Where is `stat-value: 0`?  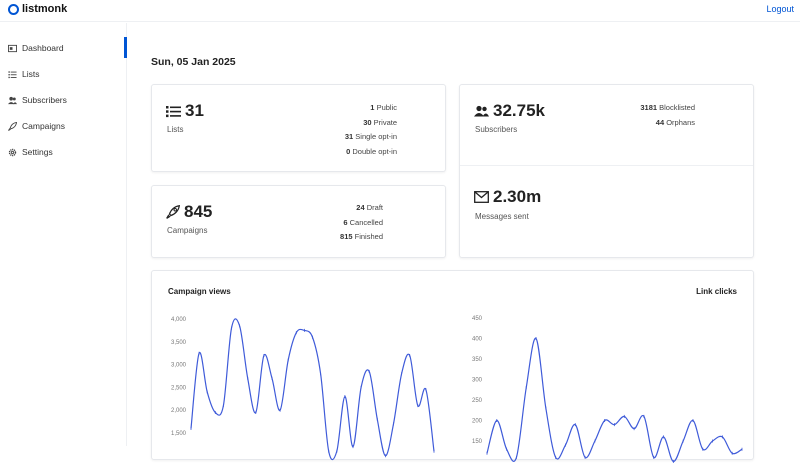 stat-value: 0 is located at coordinates (348, 151).